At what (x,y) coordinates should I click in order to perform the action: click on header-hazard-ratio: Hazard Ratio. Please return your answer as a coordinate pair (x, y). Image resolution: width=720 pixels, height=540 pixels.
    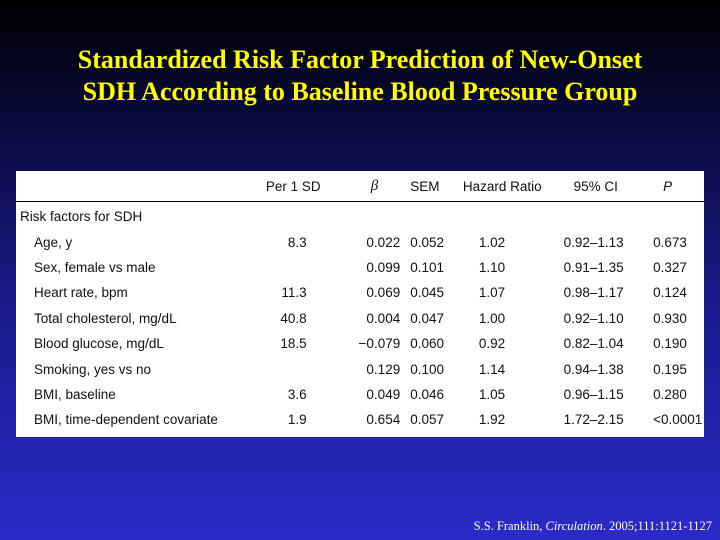
    Looking at the image, I should click on (503, 186).